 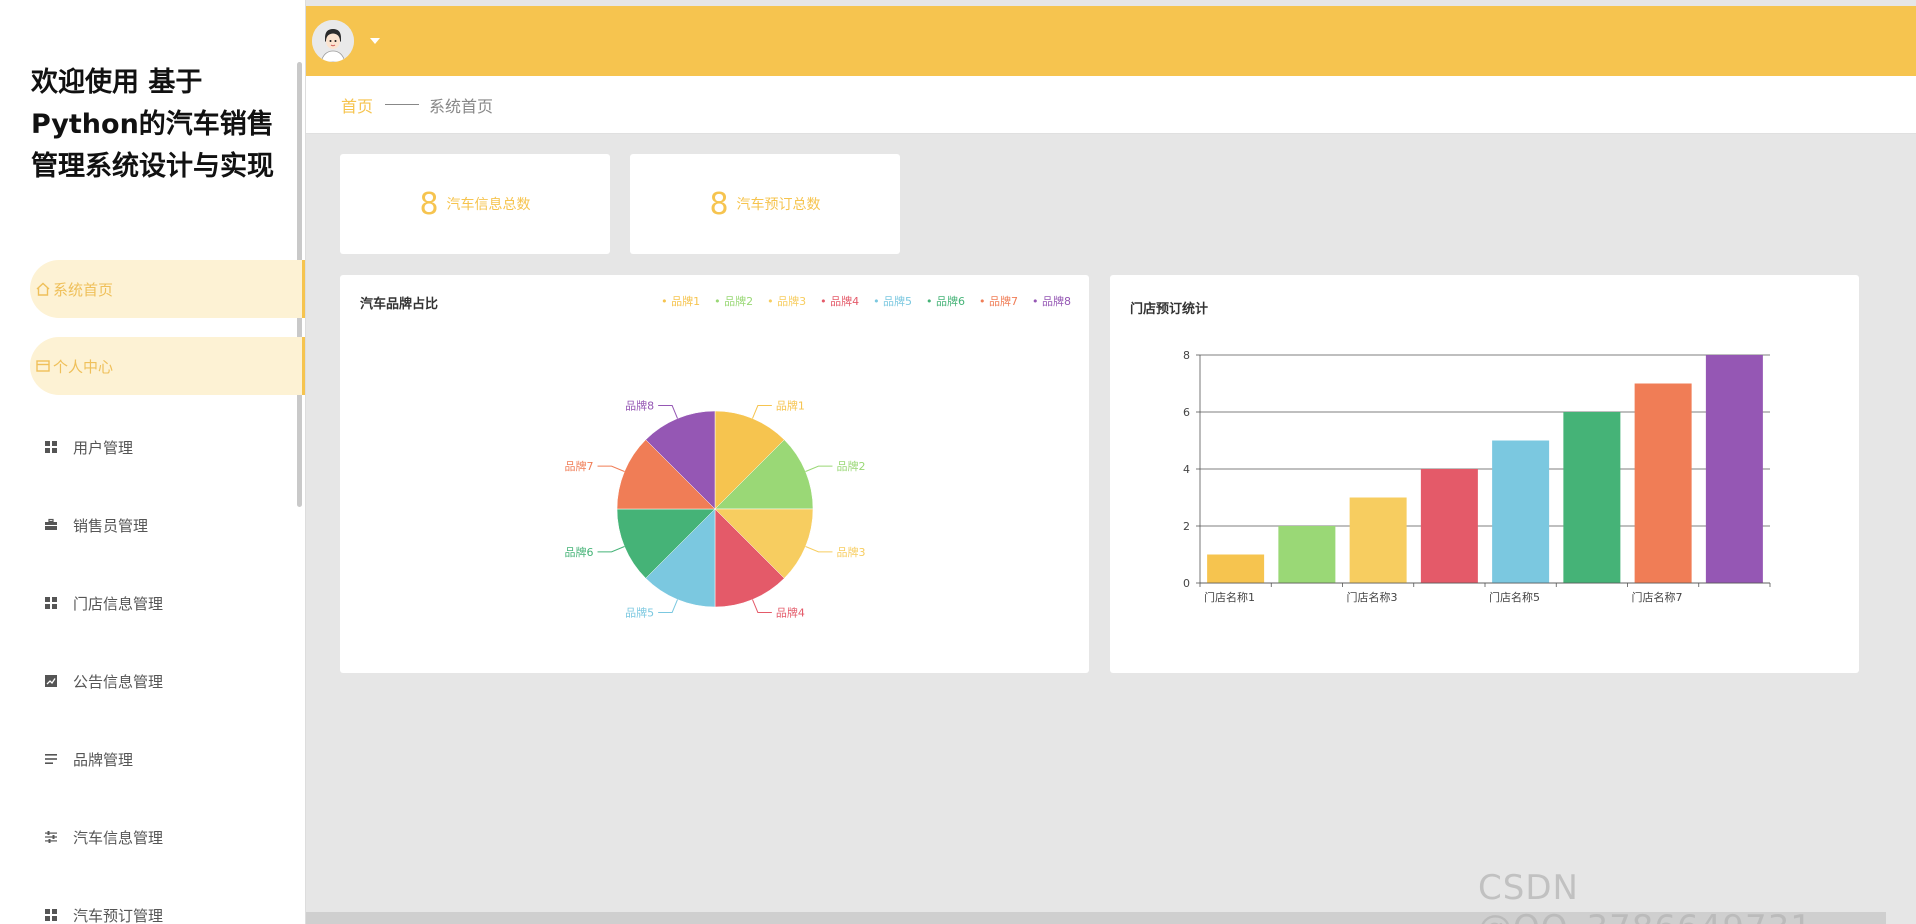 I want to click on chart-title: 汽车品牌占比, so click(x=399, y=304).